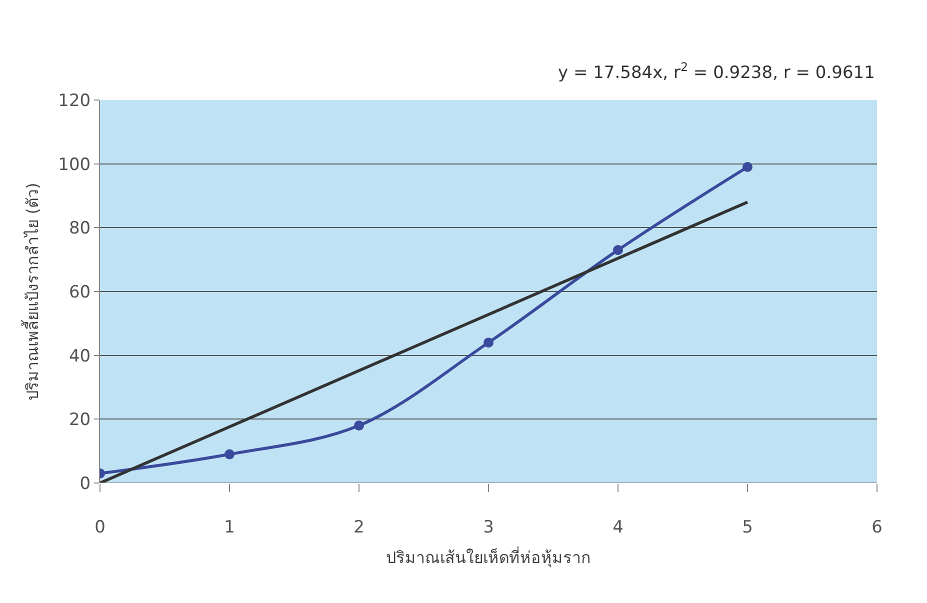 The image size is (927, 603). Describe the element at coordinates (359, 527) in the screenshot. I see `x-tick-label: 2` at that location.